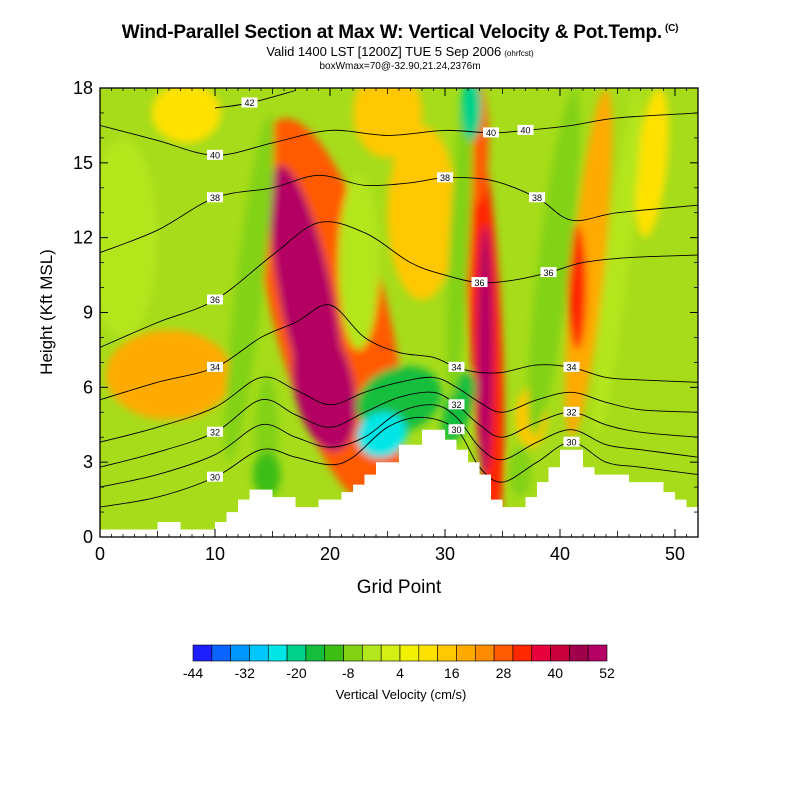 Image resolution: width=800 pixels, height=800 pixels. What do you see at coordinates (452, 673) in the screenshot?
I see `colorbar-tick-label: 16` at bounding box center [452, 673].